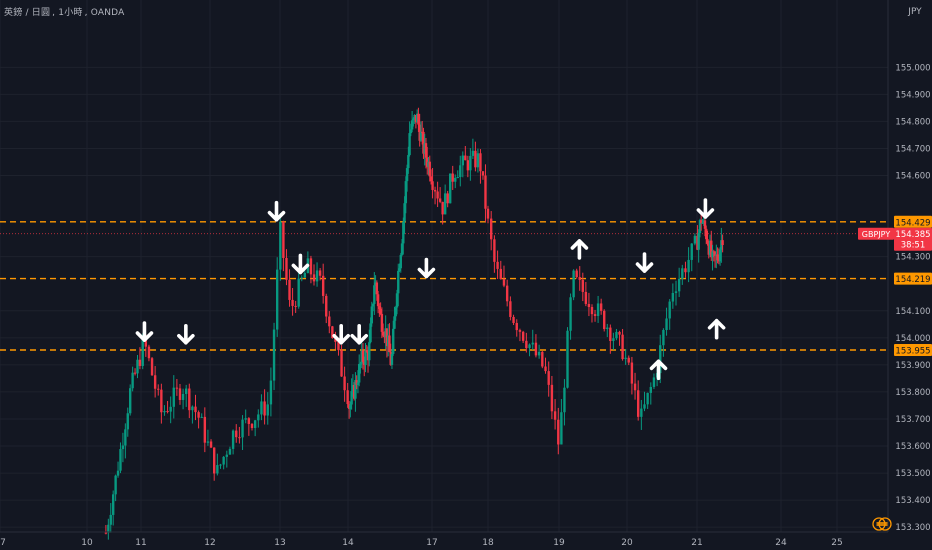  Describe the element at coordinates (64, 13) in the screenshot. I see `symbol-header: 英鎊 / 日圓, 1小時, OANDA` at that location.